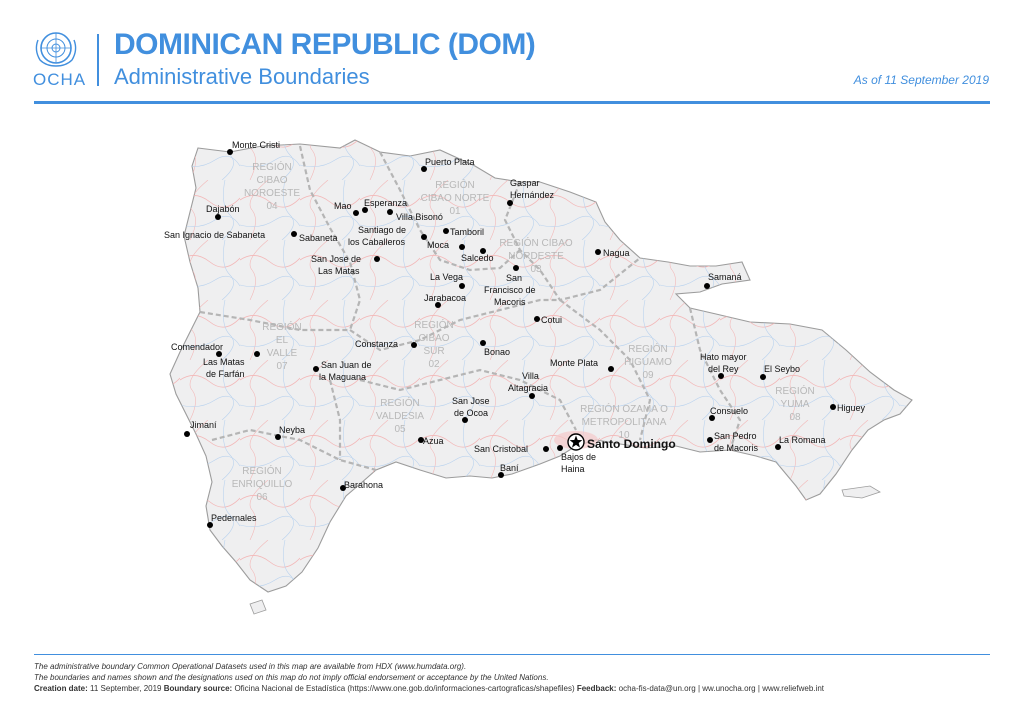  Describe the element at coordinates (512, 102) in the screenshot. I see `header-rule` at that location.